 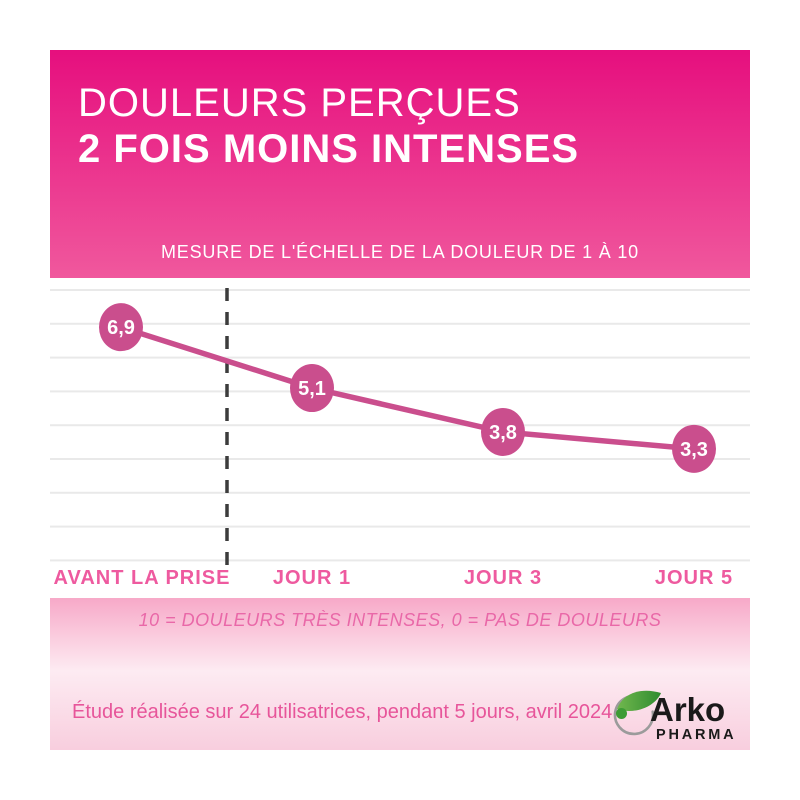 What do you see at coordinates (687, 709) in the screenshot?
I see `logo-brand-text: Arko` at bounding box center [687, 709].